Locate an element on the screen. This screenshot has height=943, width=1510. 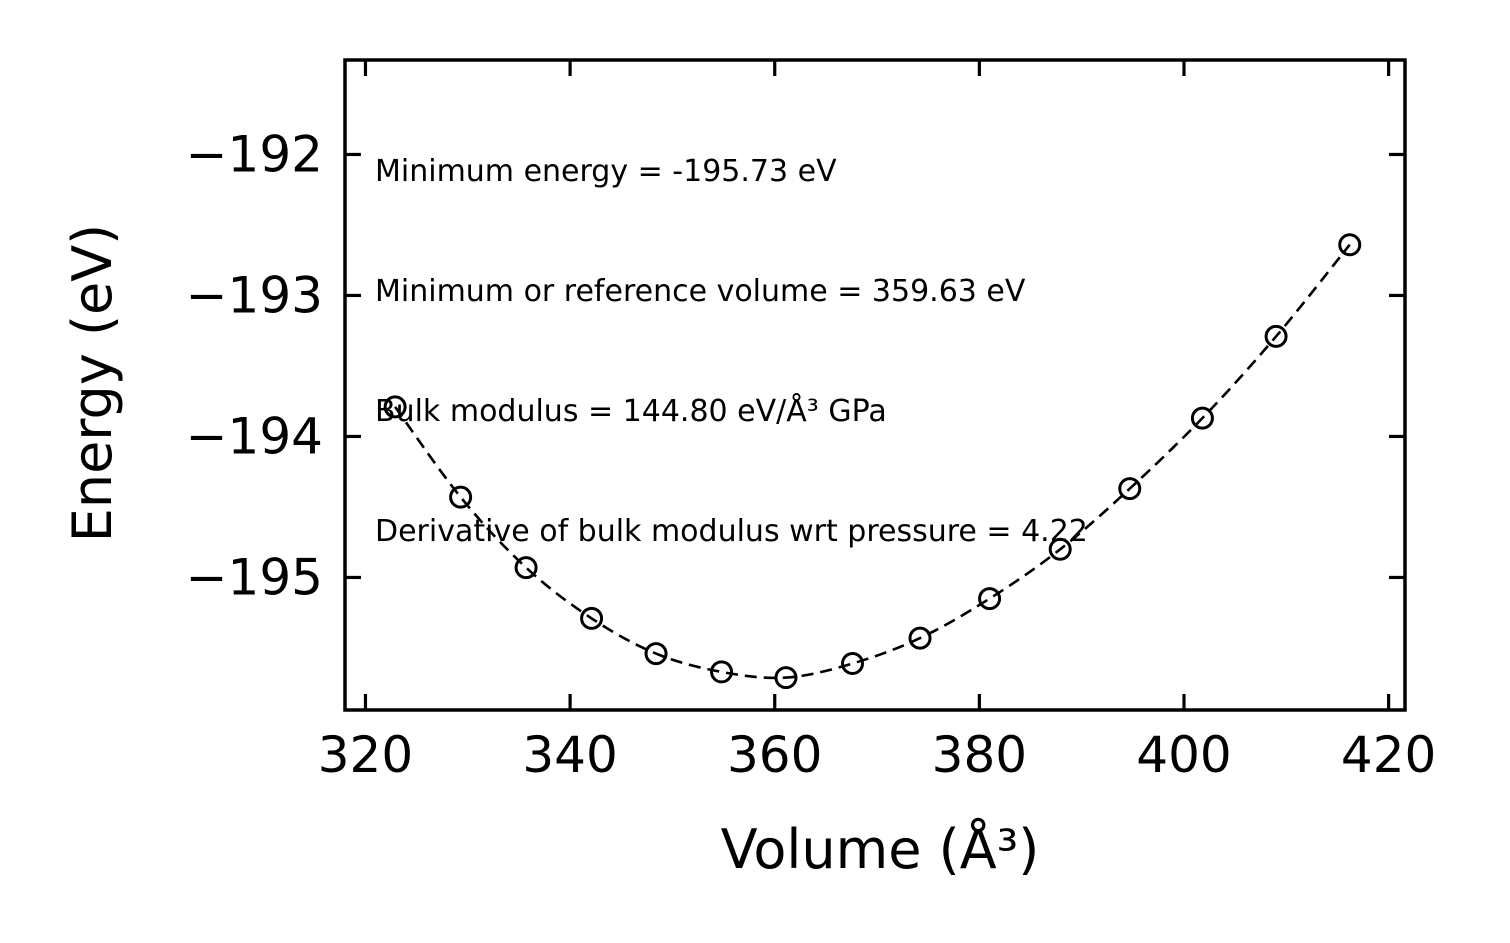
annotation-reference-volume: Minimum or reference volume = 359.63 eV is located at coordinates (700, 291).